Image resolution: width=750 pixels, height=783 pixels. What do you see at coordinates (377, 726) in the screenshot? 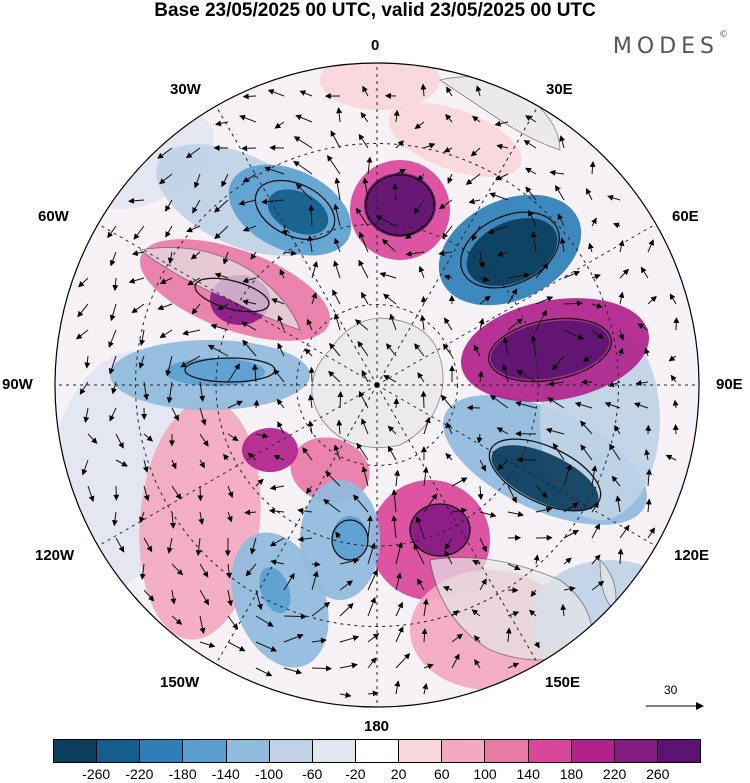
I see `lon-label-180: 180` at bounding box center [377, 726].